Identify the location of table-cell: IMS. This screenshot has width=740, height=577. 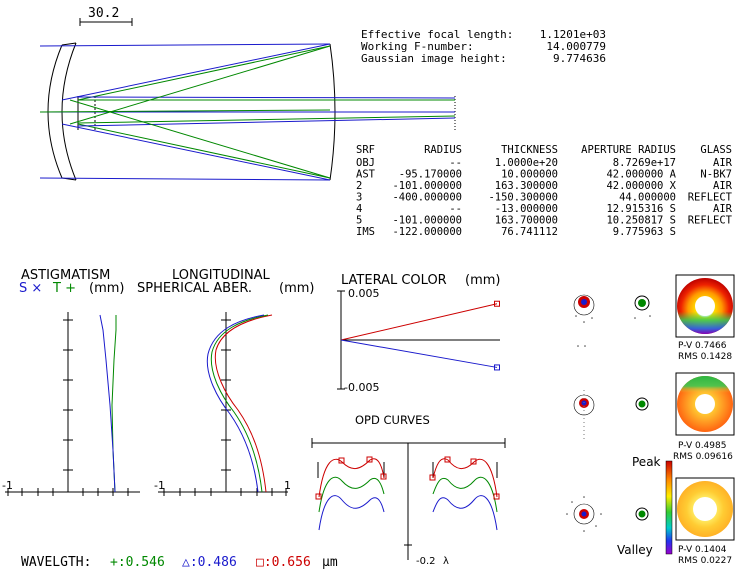
(365, 232).